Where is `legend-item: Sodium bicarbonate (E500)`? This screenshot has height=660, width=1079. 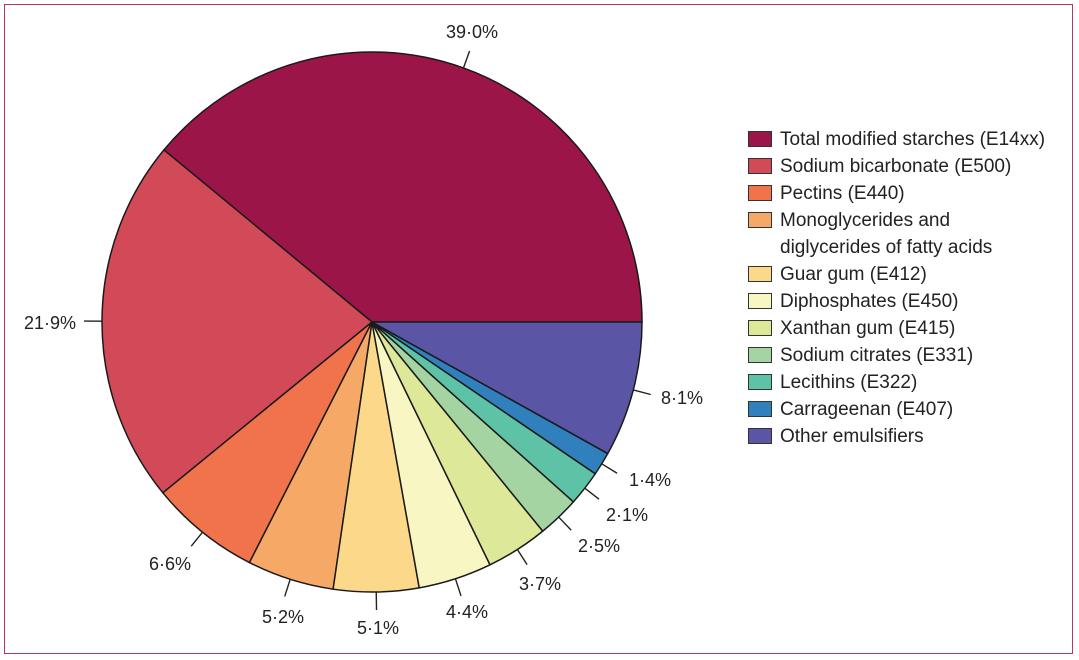
legend-item: Sodium bicarbonate (E500) is located at coordinates (908, 166).